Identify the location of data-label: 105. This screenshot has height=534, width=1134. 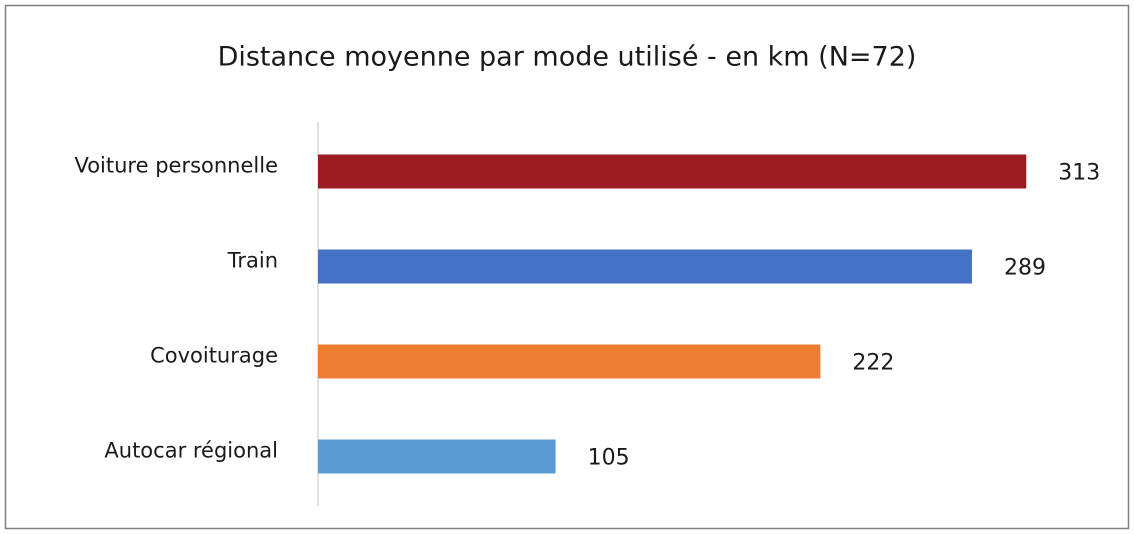
(609, 458).